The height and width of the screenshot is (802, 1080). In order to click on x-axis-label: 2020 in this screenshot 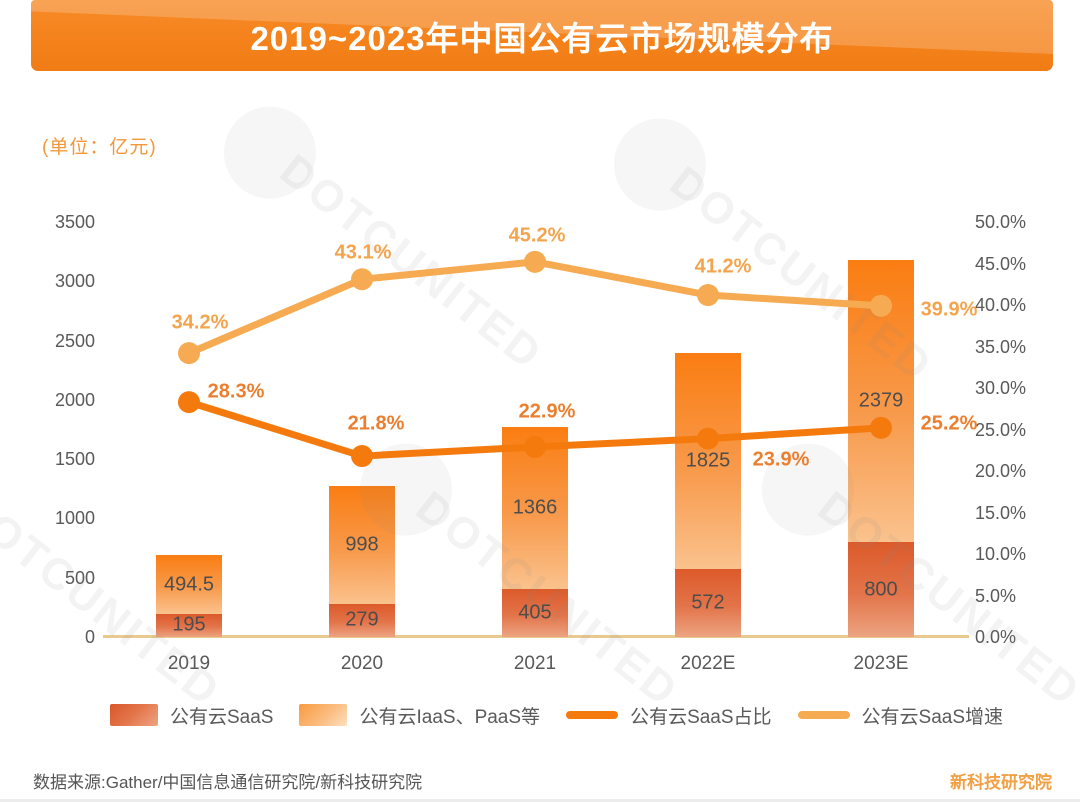, I will do `click(362, 663)`.